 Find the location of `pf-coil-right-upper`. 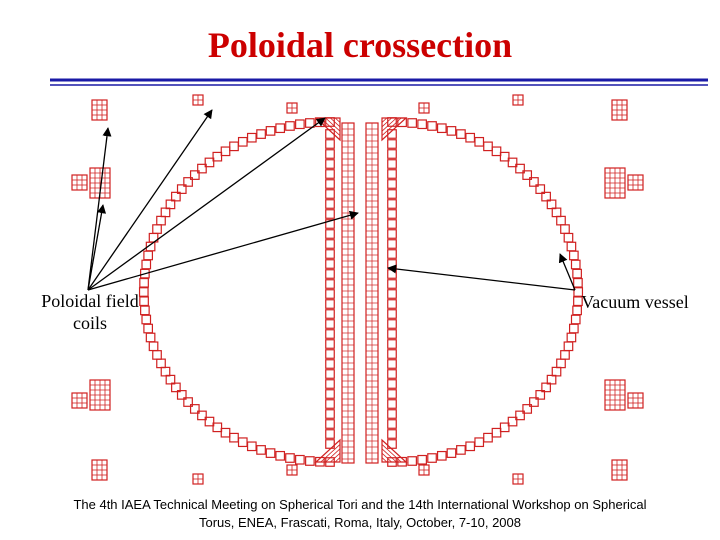

pf-coil-right-upper is located at coordinates (619, 110).